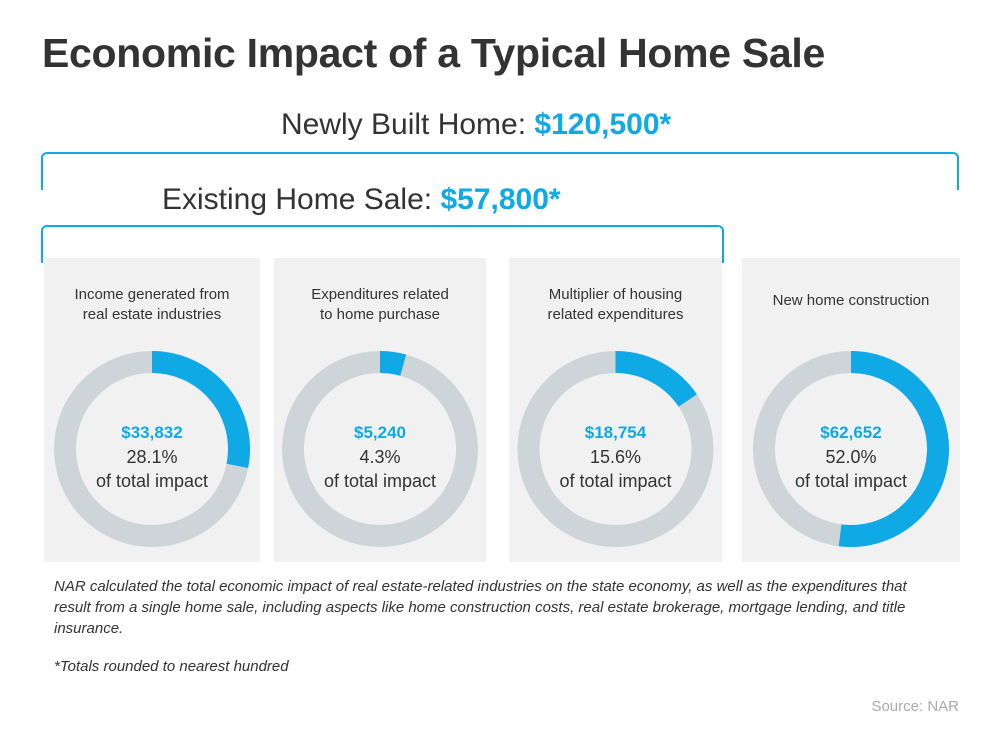 The image size is (999, 732). I want to click on impact-percent: 28.1%, so click(152, 457).